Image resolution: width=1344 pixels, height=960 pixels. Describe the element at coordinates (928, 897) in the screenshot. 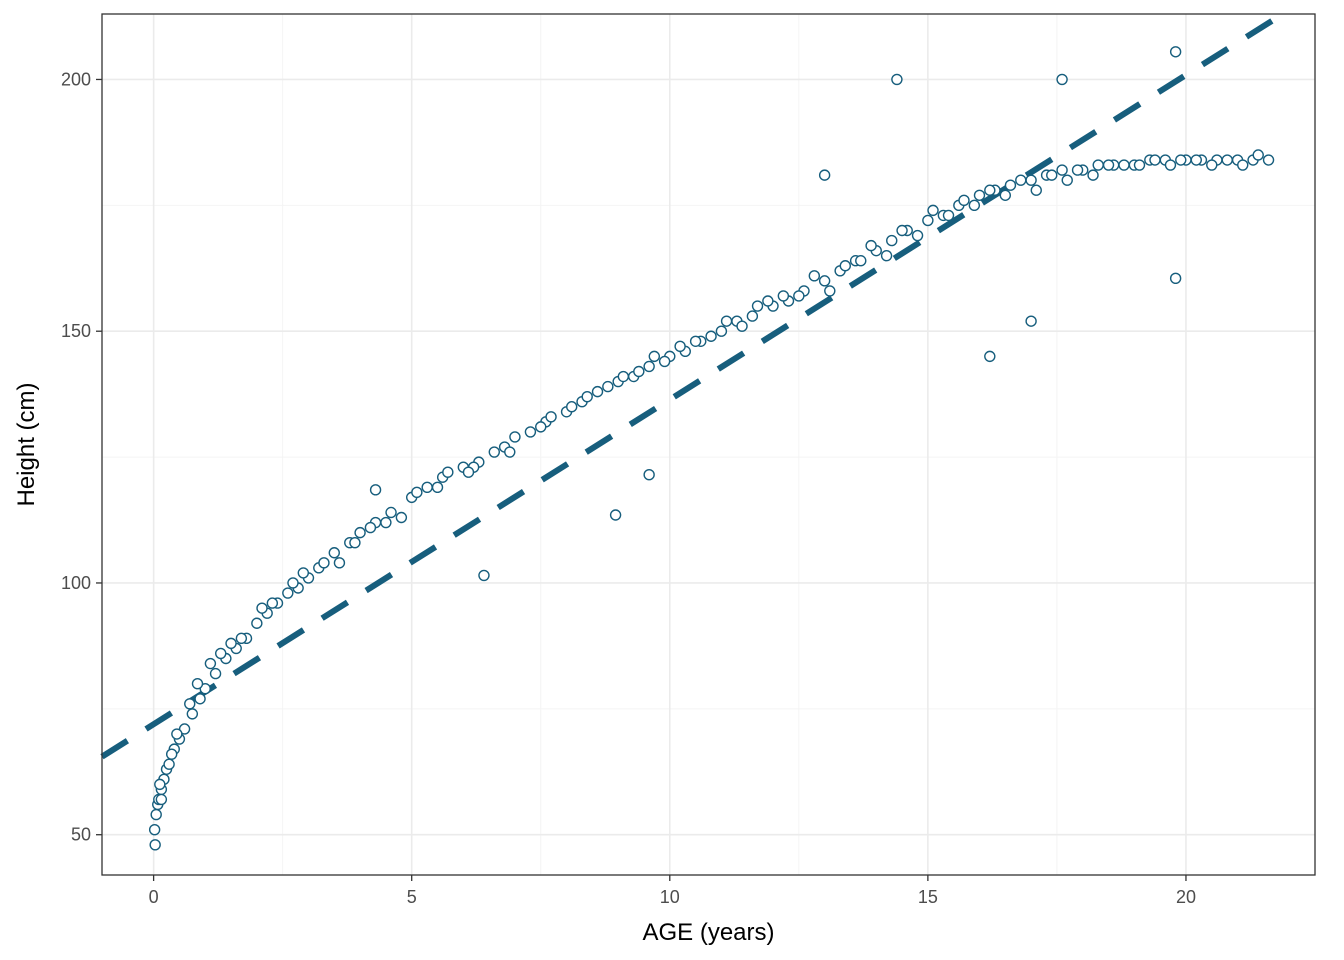

I see `x-tick-label: 15` at that location.